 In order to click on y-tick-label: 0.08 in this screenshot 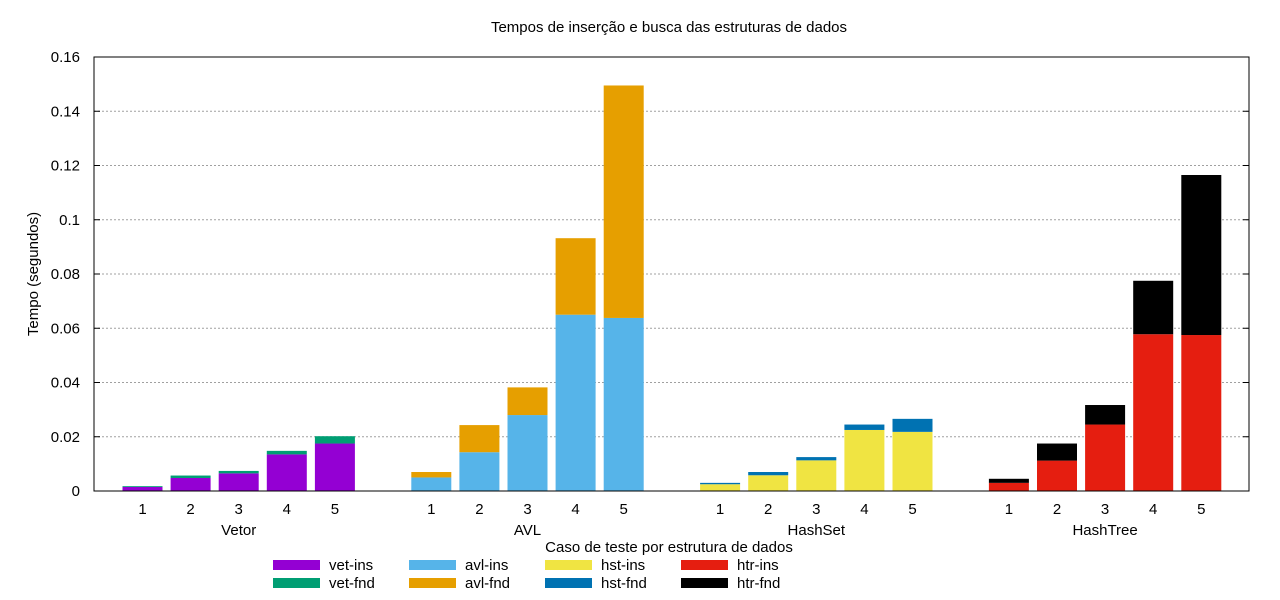, I will do `click(65, 274)`.